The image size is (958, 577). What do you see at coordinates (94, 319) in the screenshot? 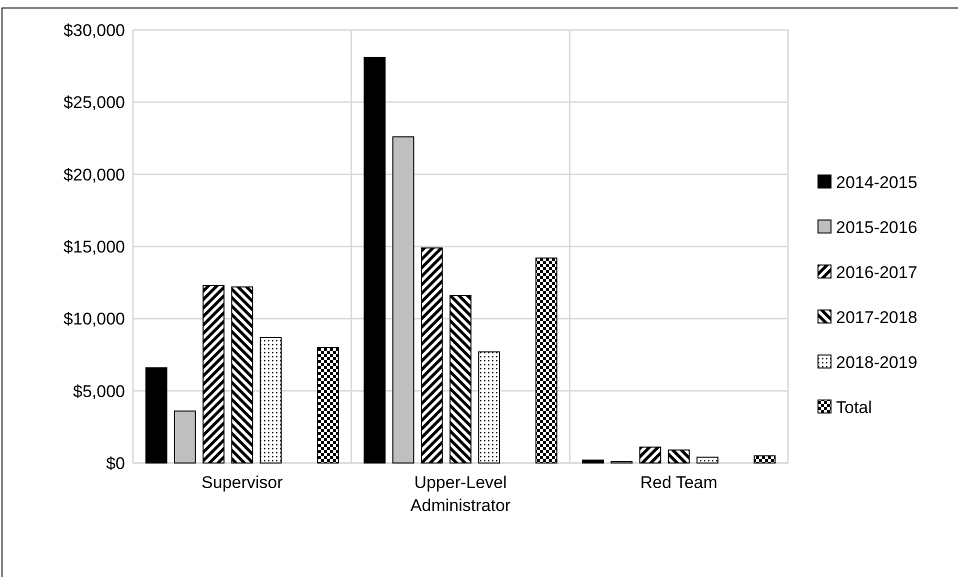
I see `y-tick-label: $10,000` at bounding box center [94, 319].